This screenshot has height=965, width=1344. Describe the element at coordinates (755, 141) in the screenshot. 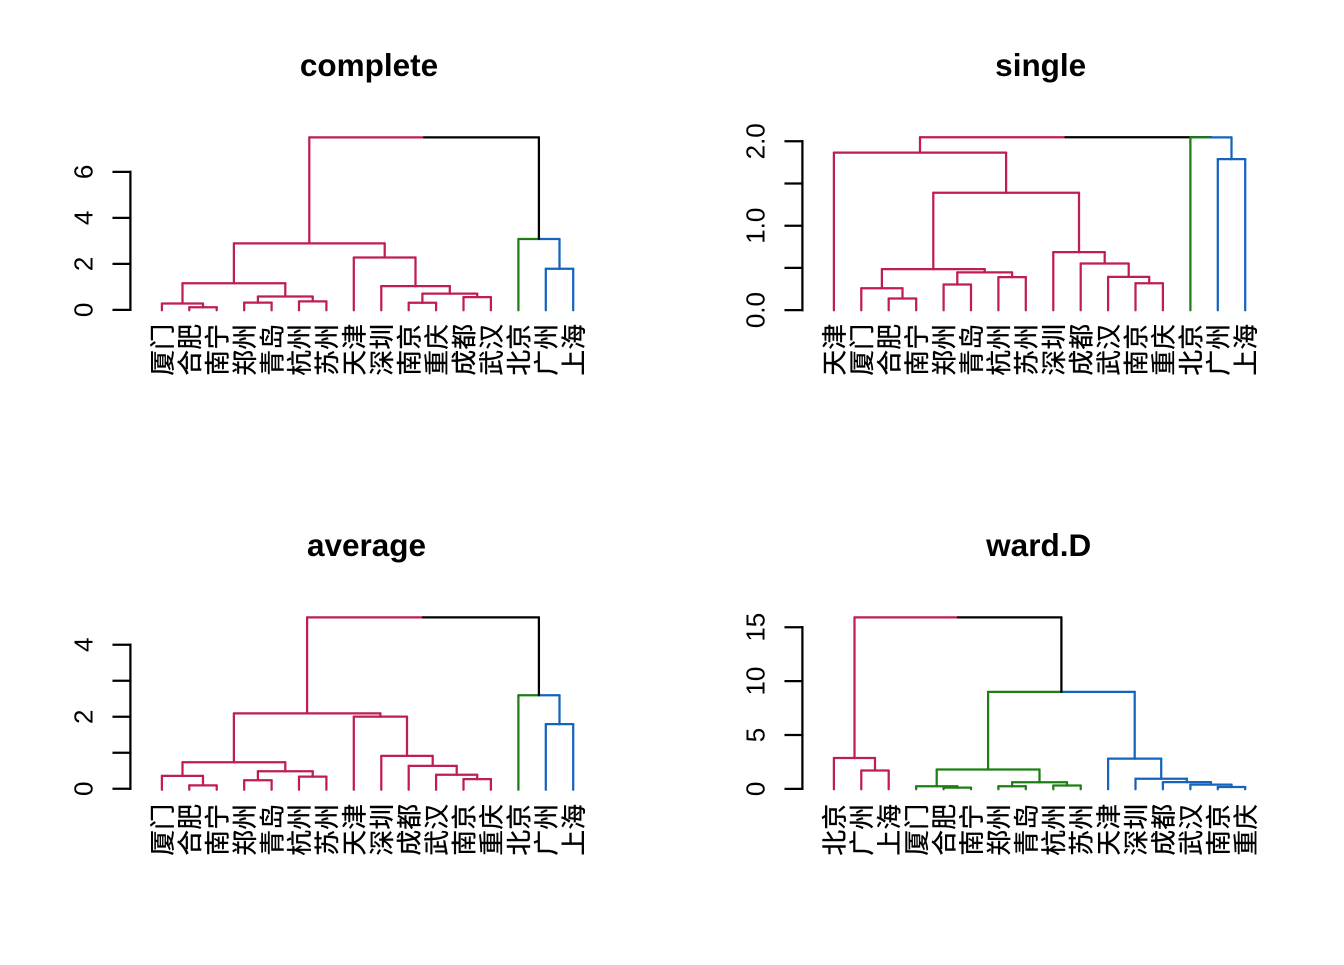

I see `svg-text: 2.0` at that location.